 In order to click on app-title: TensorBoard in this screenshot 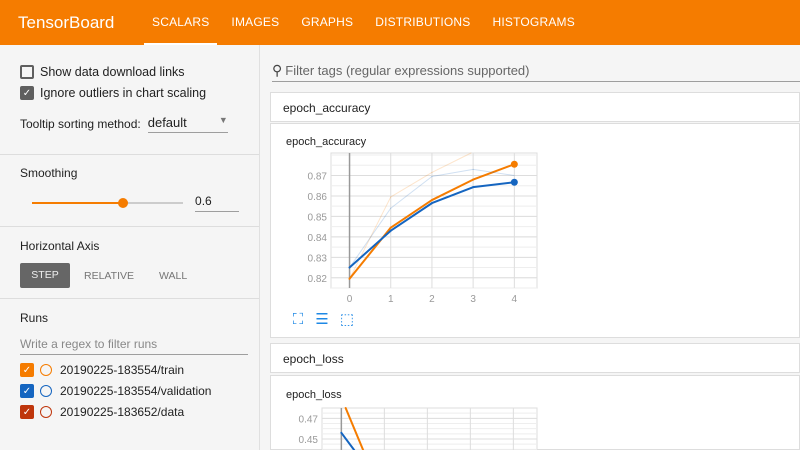, I will do `click(66, 22)`.